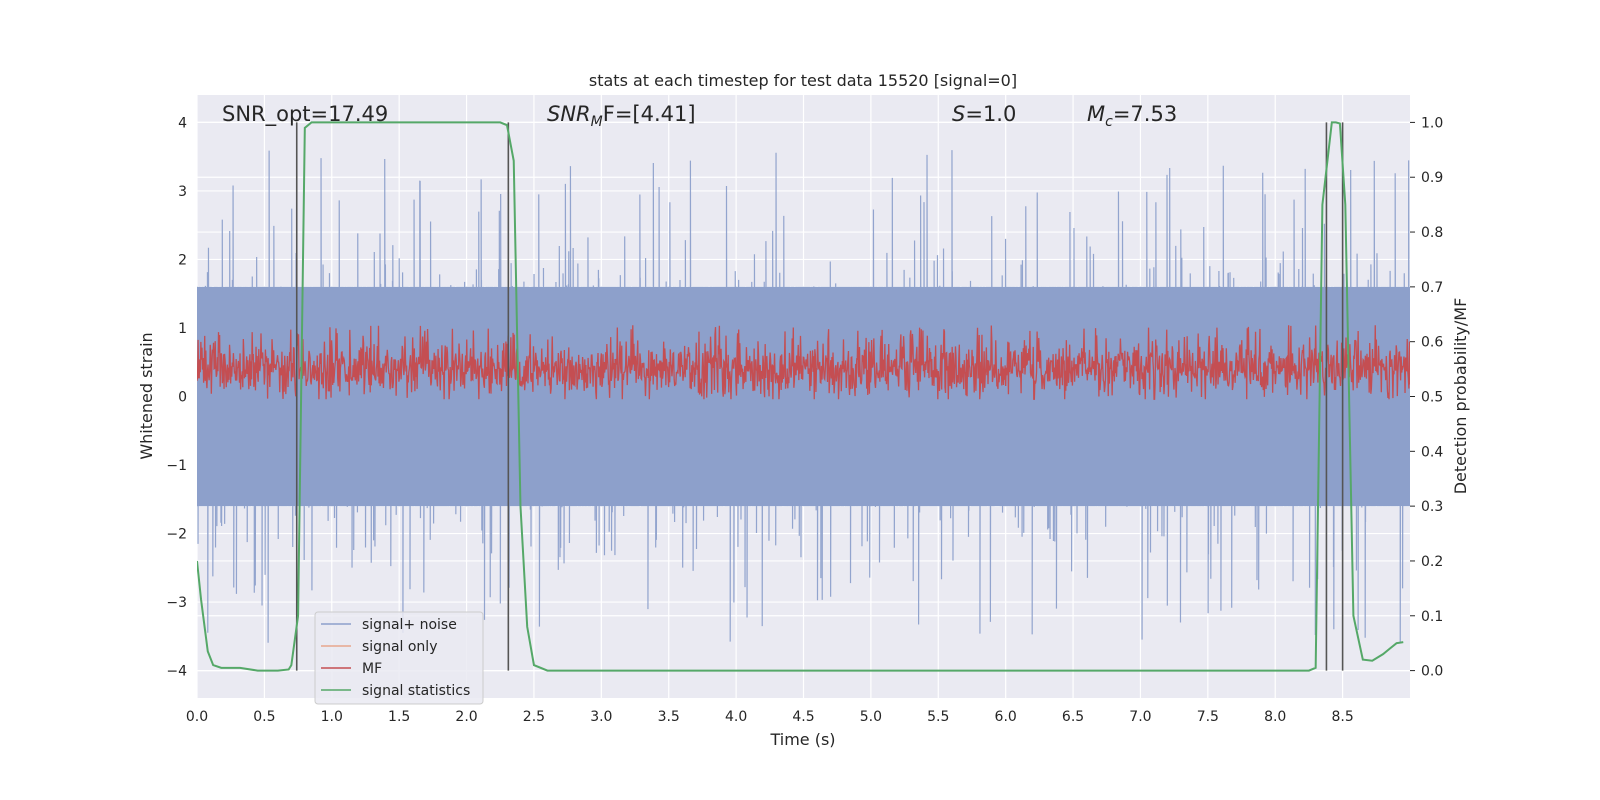 Image resolution: width=1600 pixels, height=800 pixels. Describe the element at coordinates (1208, 717) in the screenshot. I see `x-tick-label: 7.5` at that location.